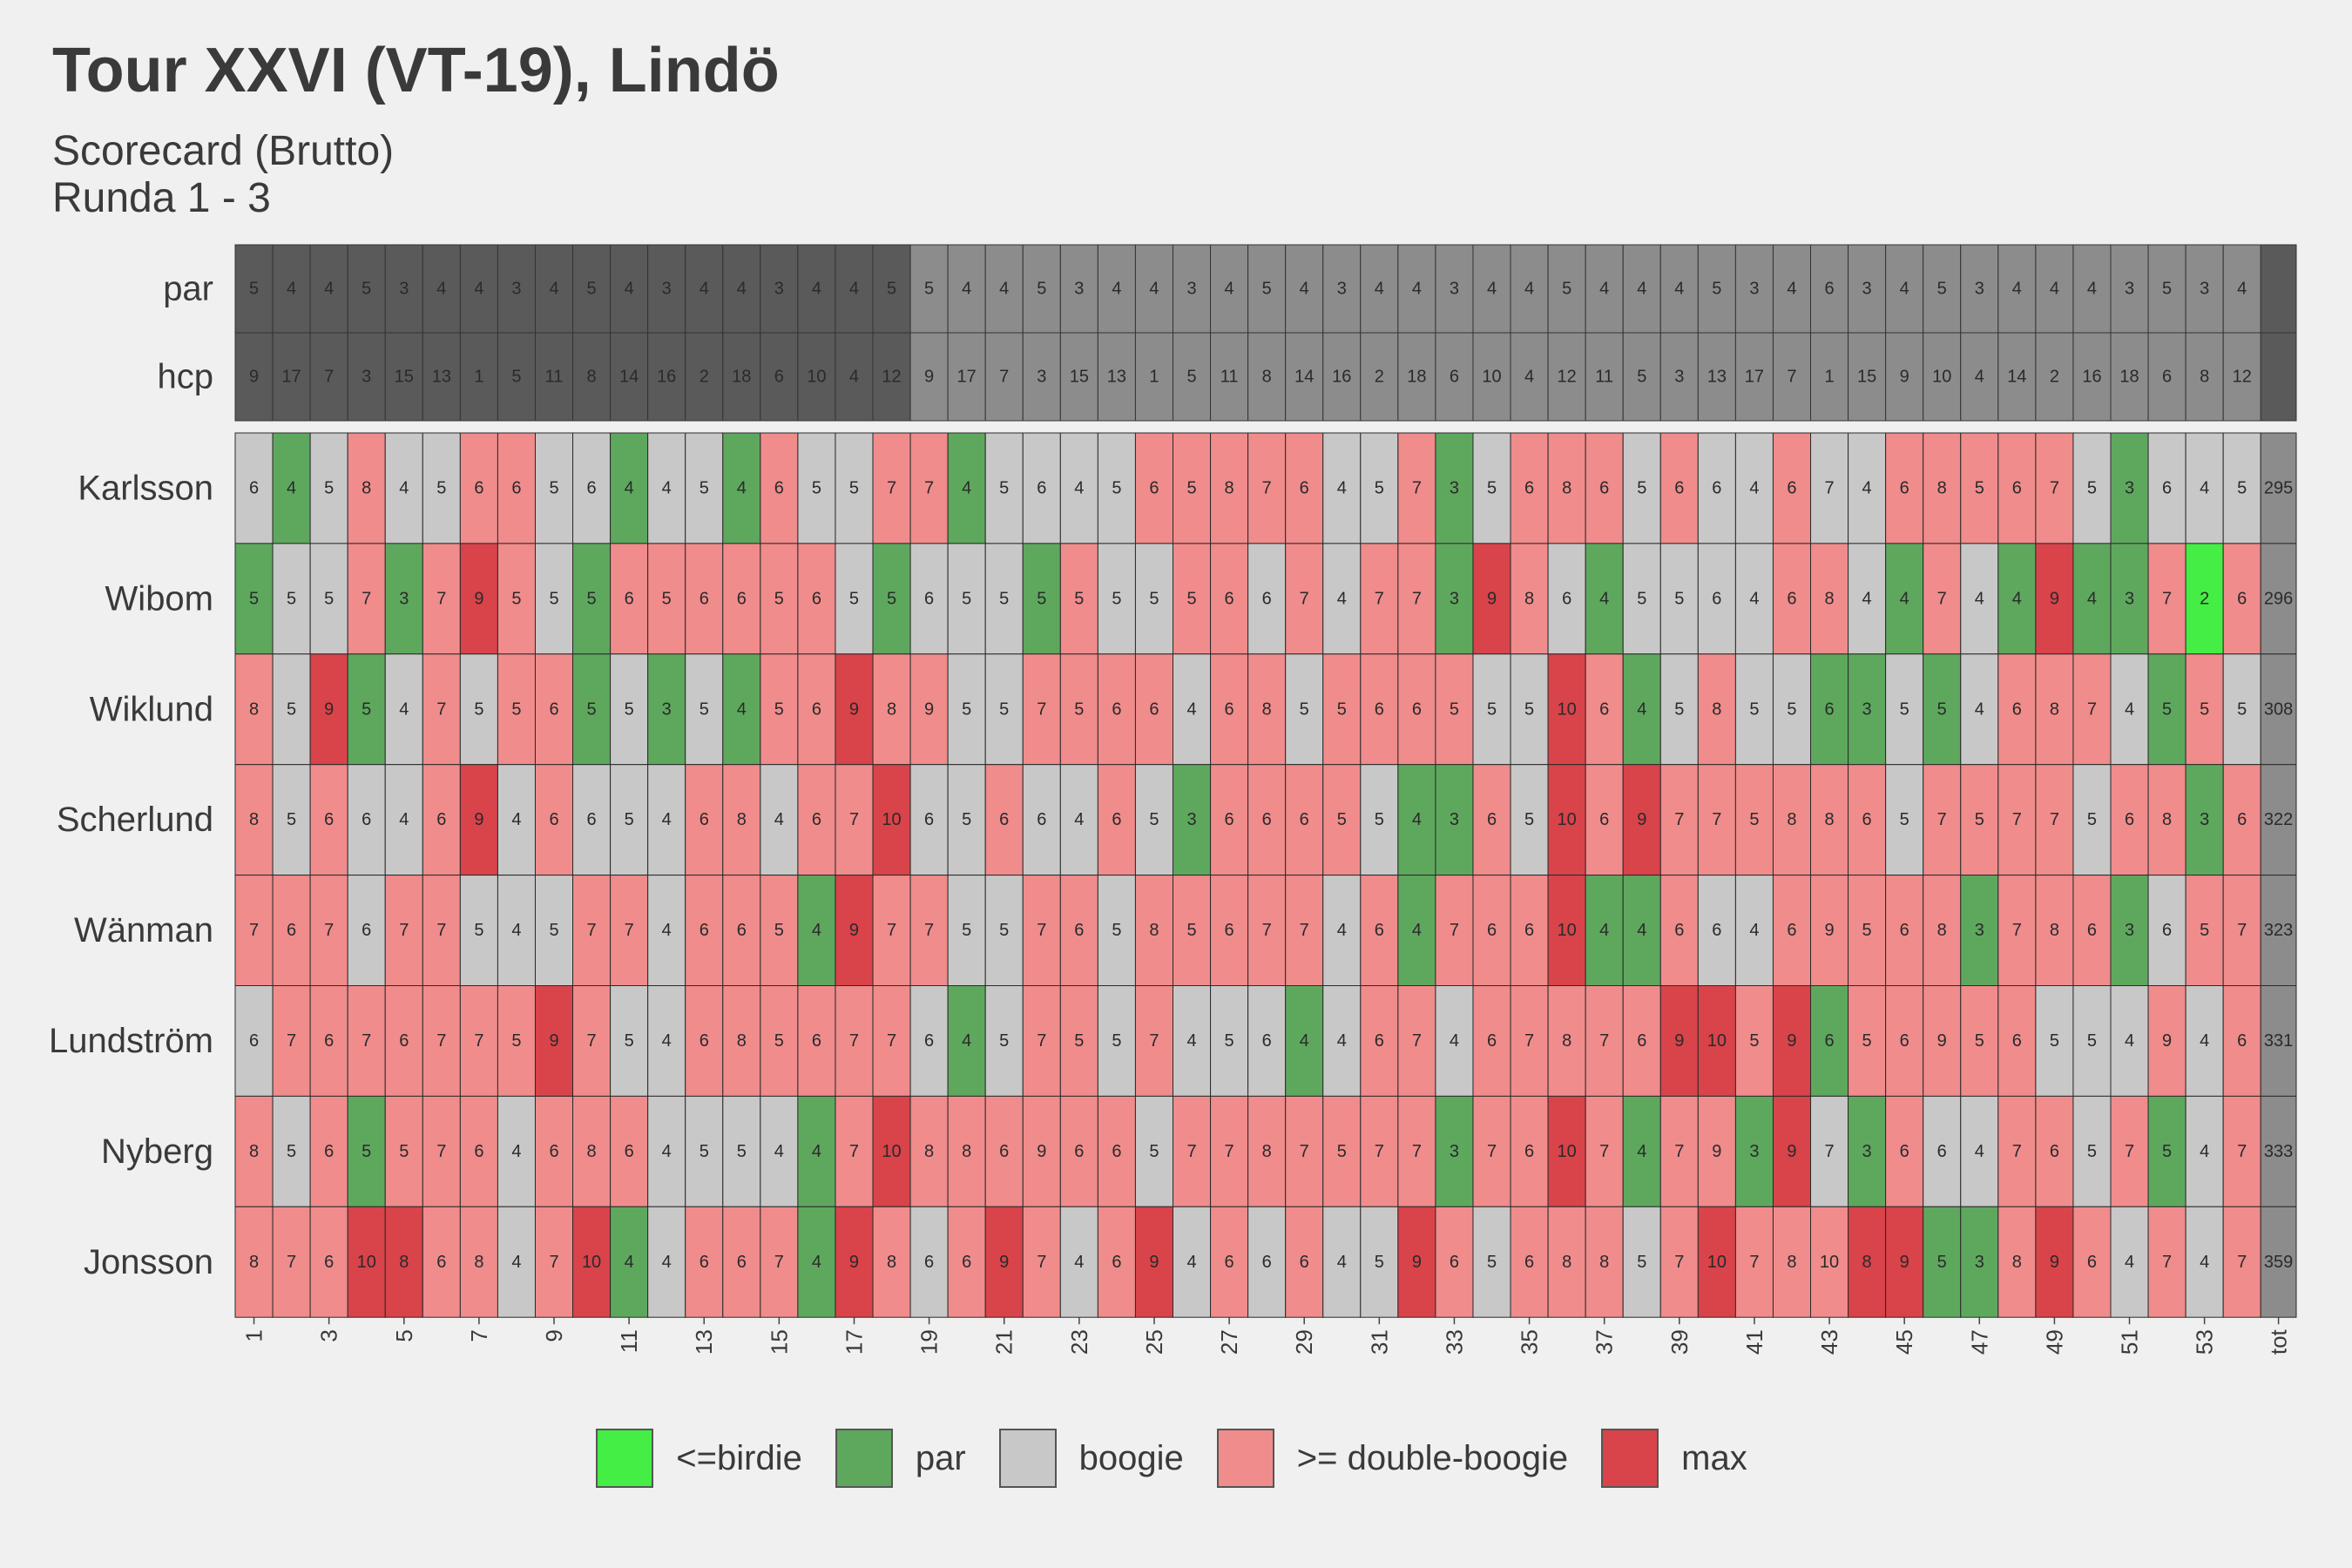 This screenshot has width=2352, height=1568. Describe the element at coordinates (1229, 1342) in the screenshot. I see `x-tick-label: 27` at that location.